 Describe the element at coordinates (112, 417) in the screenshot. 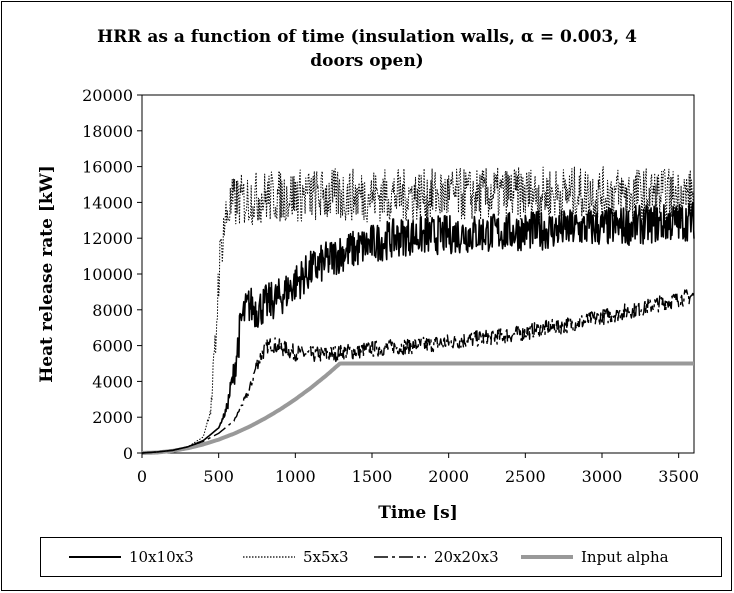

I see `y-tick-label: 2000` at that location.